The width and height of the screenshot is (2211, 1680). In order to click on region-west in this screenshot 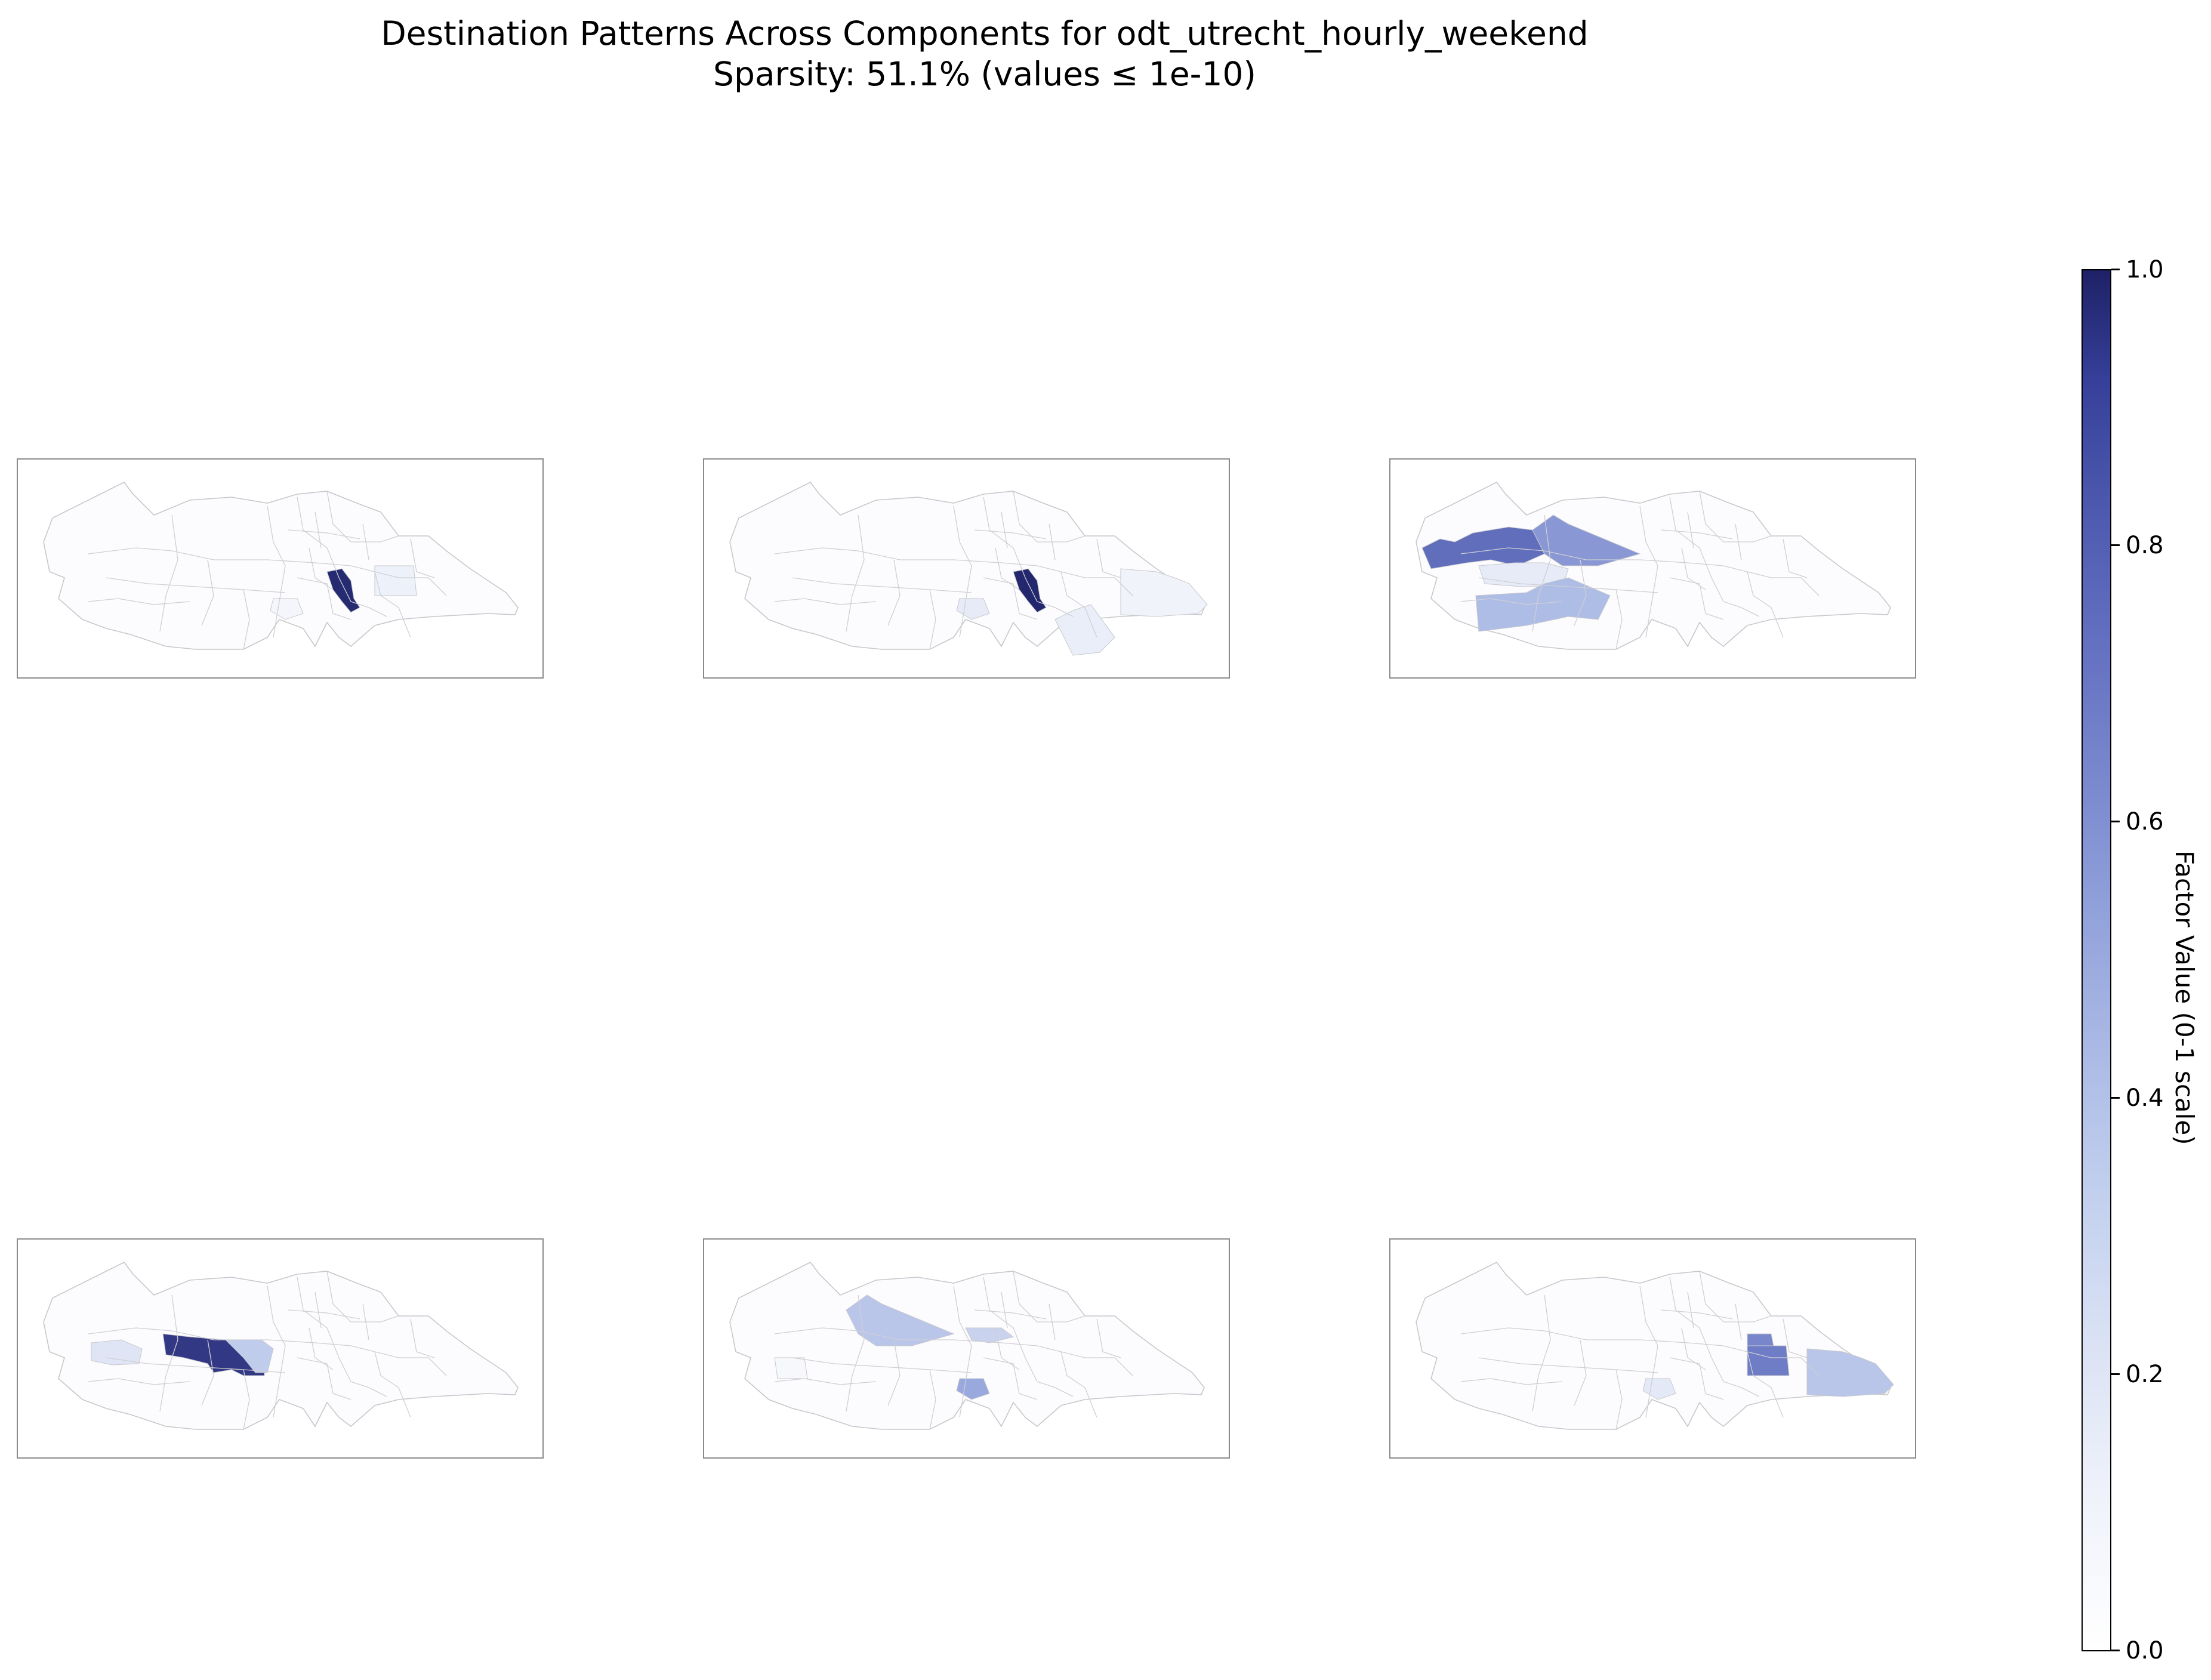, I will do `click(117, 1352)`.